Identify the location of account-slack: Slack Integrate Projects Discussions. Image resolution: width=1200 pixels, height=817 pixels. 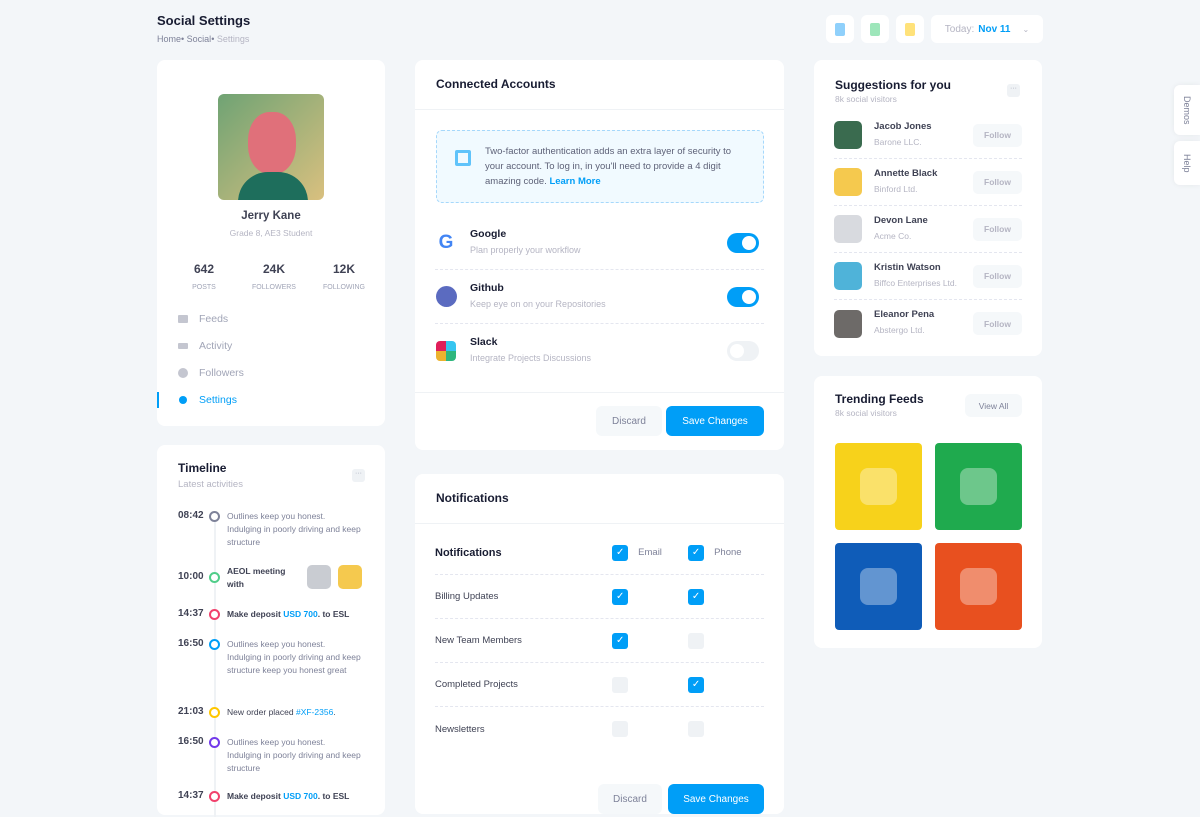
(599, 351).